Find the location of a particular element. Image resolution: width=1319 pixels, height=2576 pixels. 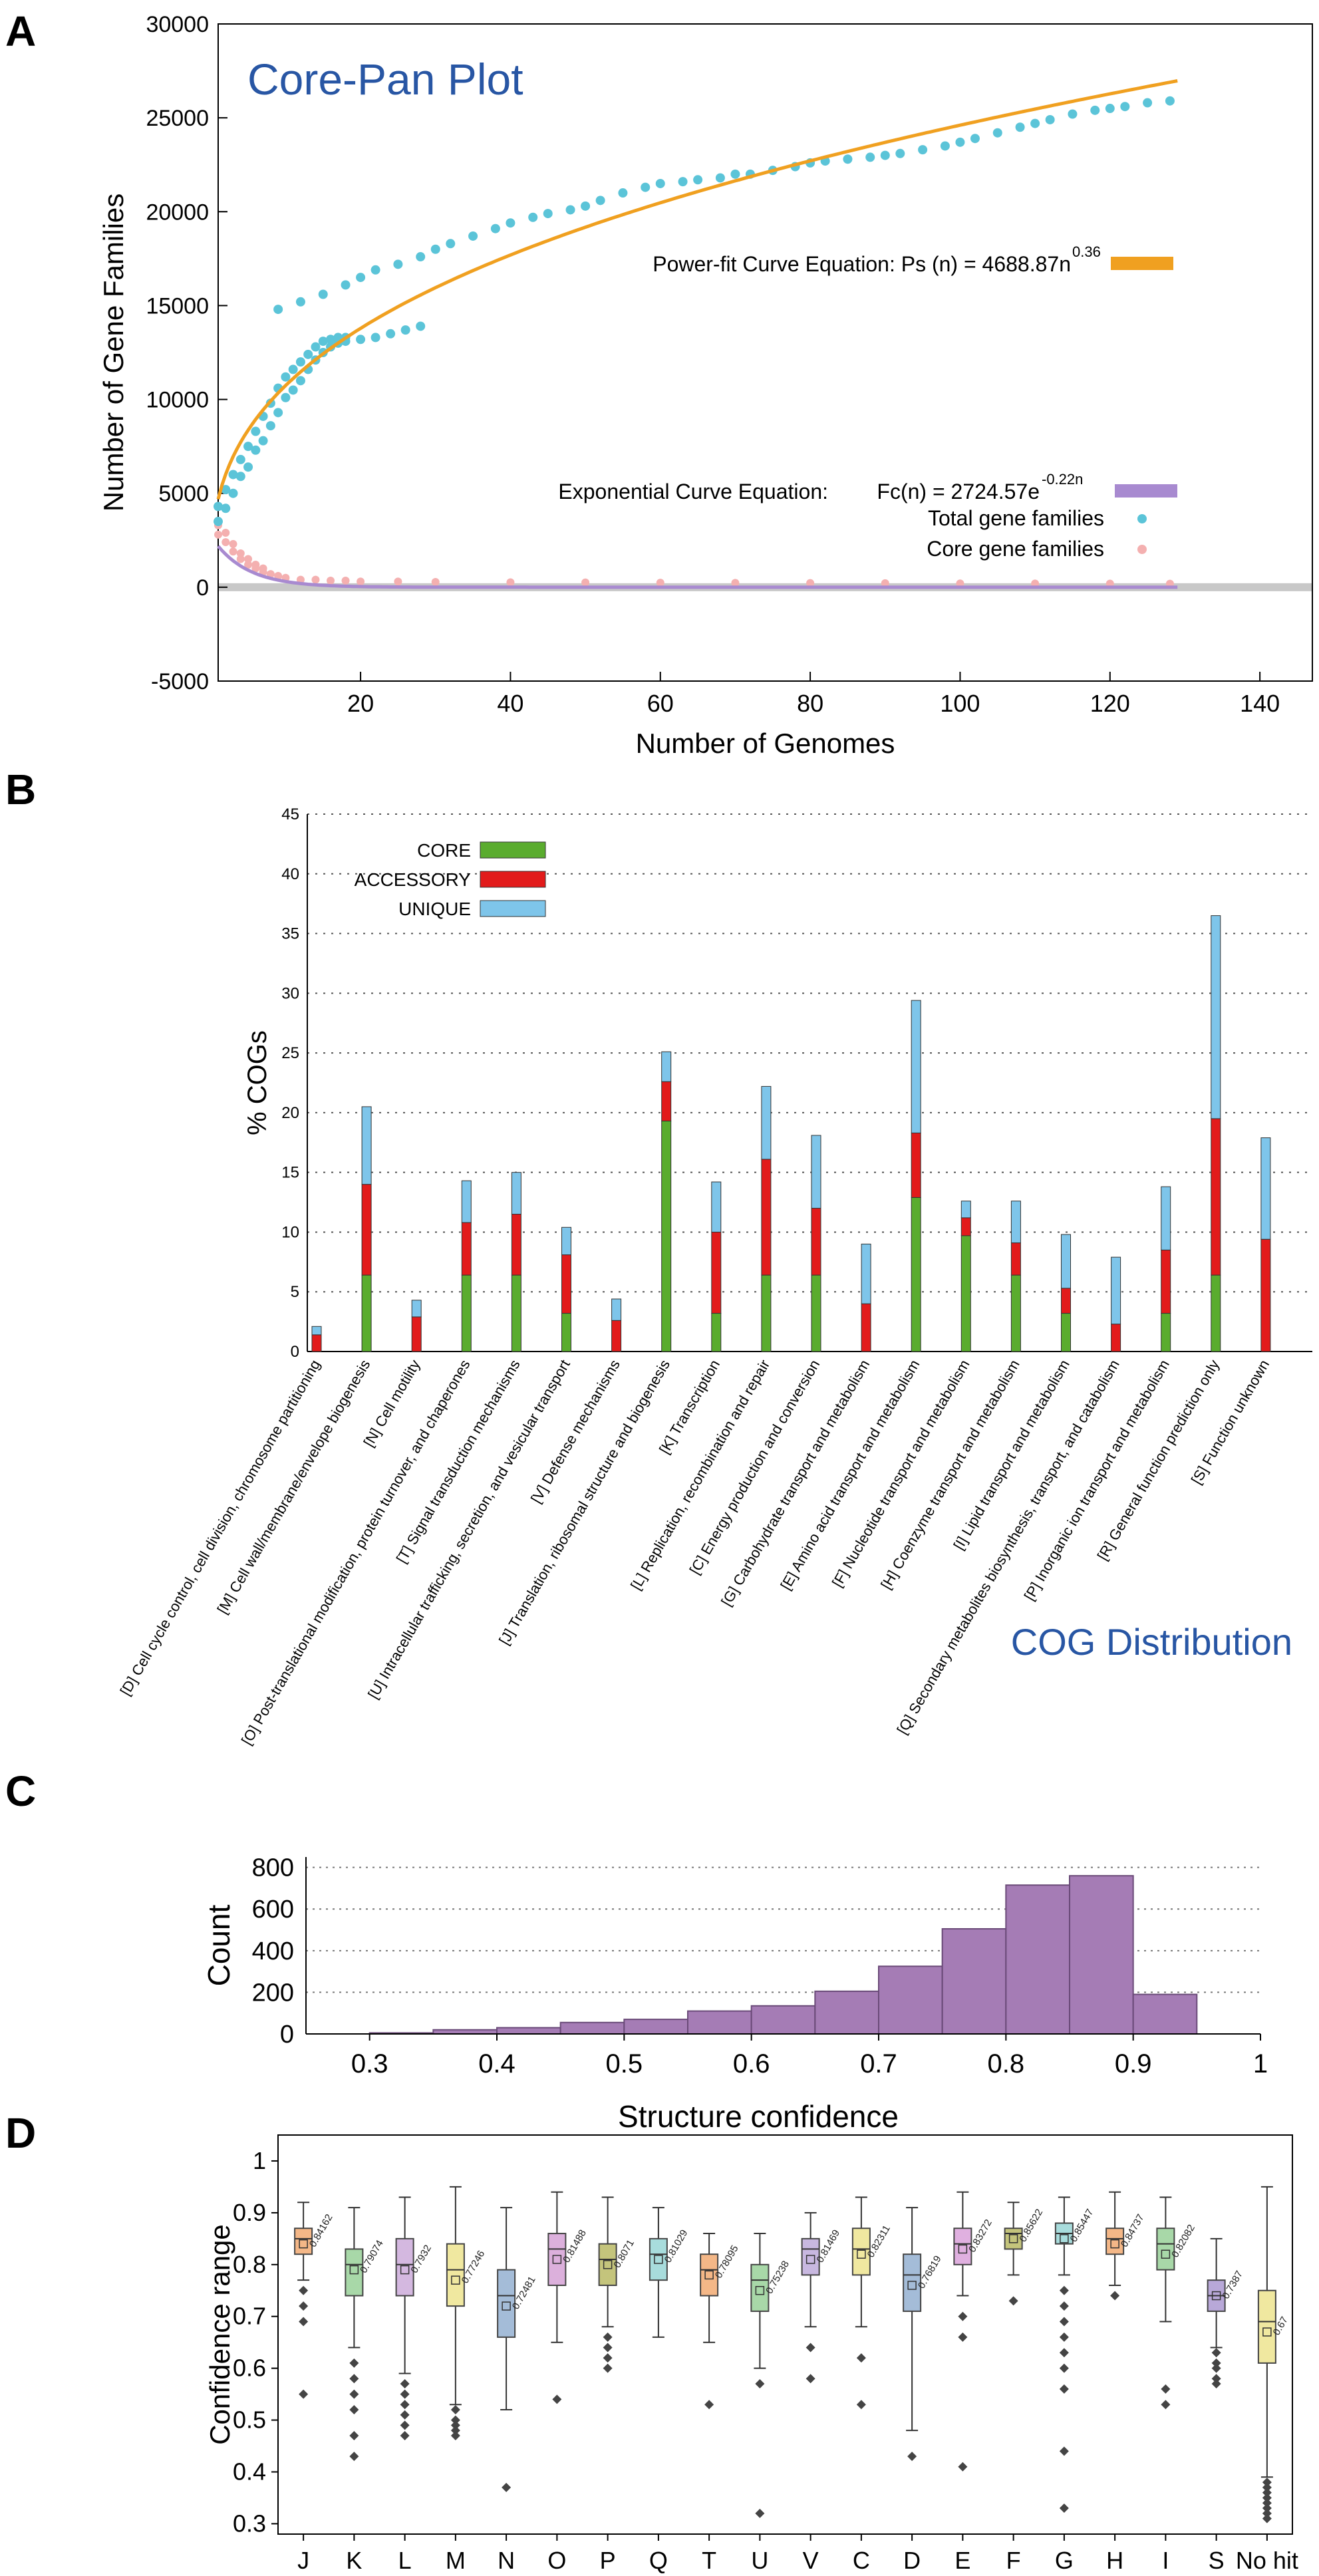

y-tick-label: 0.9 is located at coordinates (249, 2212).